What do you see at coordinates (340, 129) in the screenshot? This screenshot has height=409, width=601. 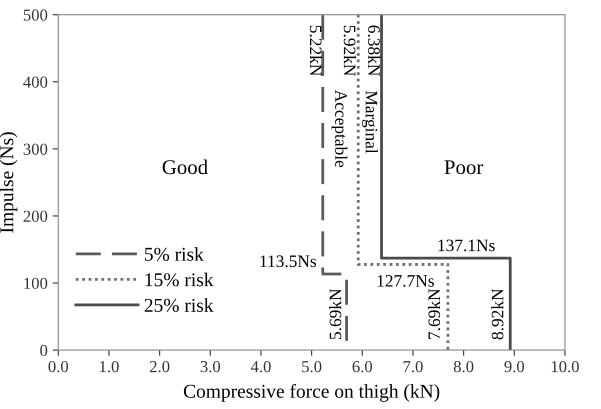 I see `annotation: Acceptable` at bounding box center [340, 129].